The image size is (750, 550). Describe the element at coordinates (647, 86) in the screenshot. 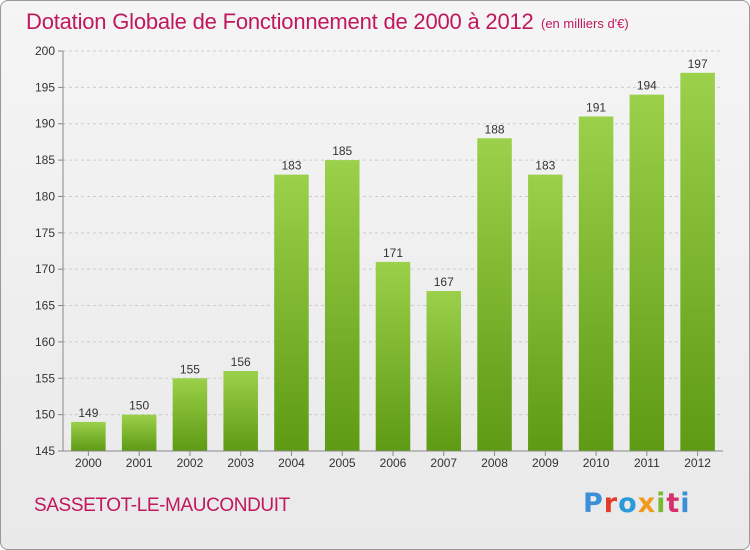

I see `bar-value-label: 194` at that location.